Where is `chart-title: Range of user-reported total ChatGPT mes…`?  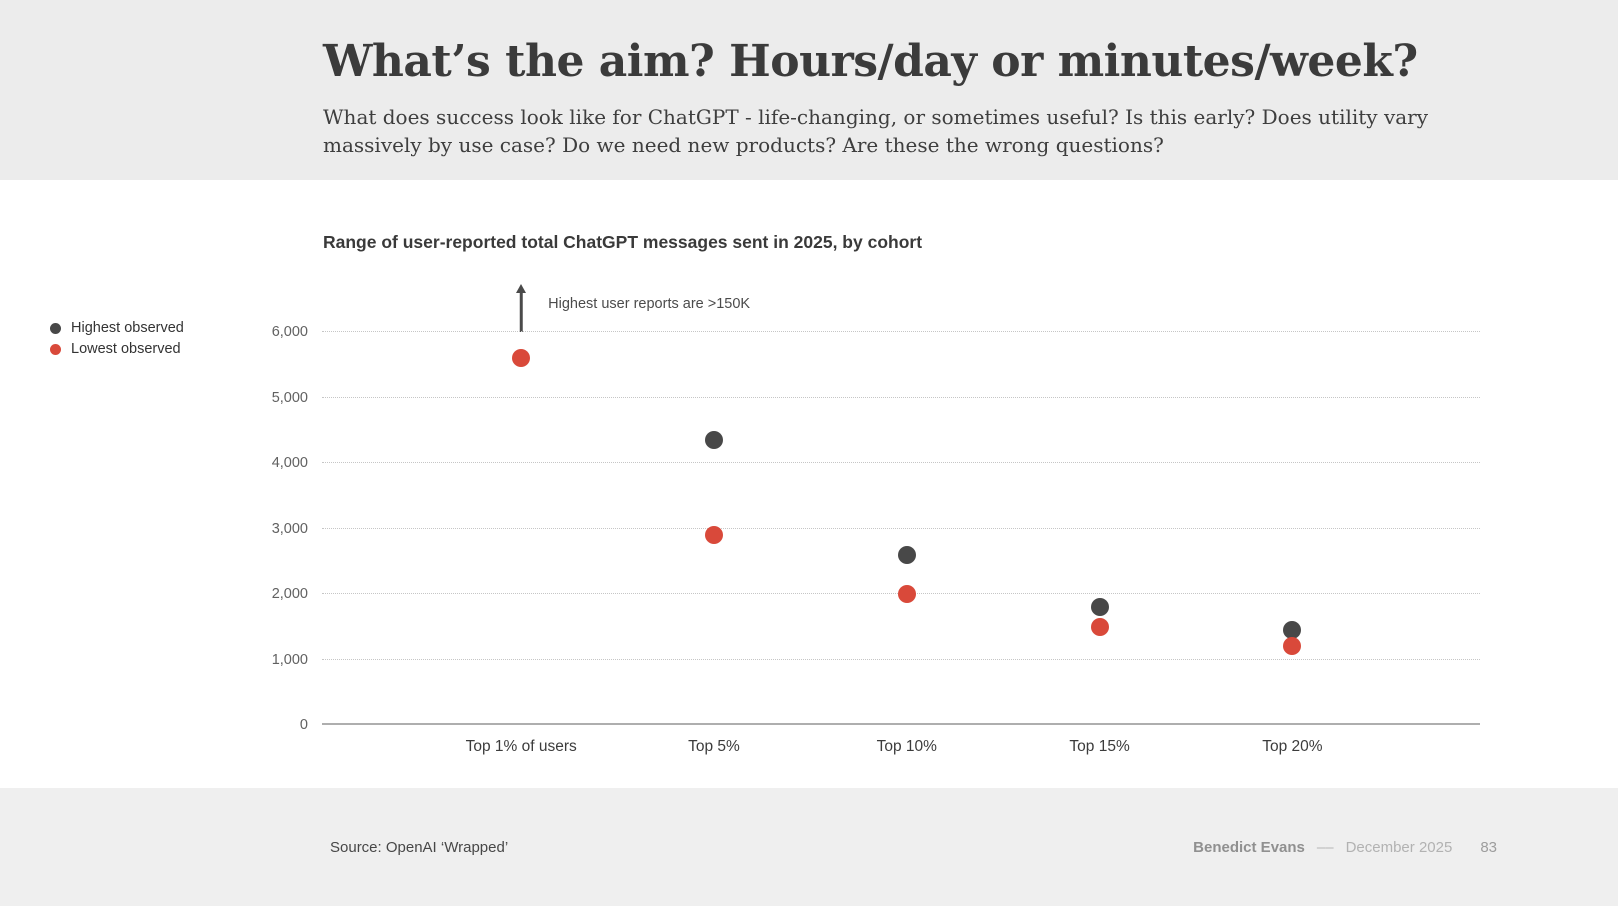
chart-title: Range of user-reported total ChatGPT mes… is located at coordinates (623, 242).